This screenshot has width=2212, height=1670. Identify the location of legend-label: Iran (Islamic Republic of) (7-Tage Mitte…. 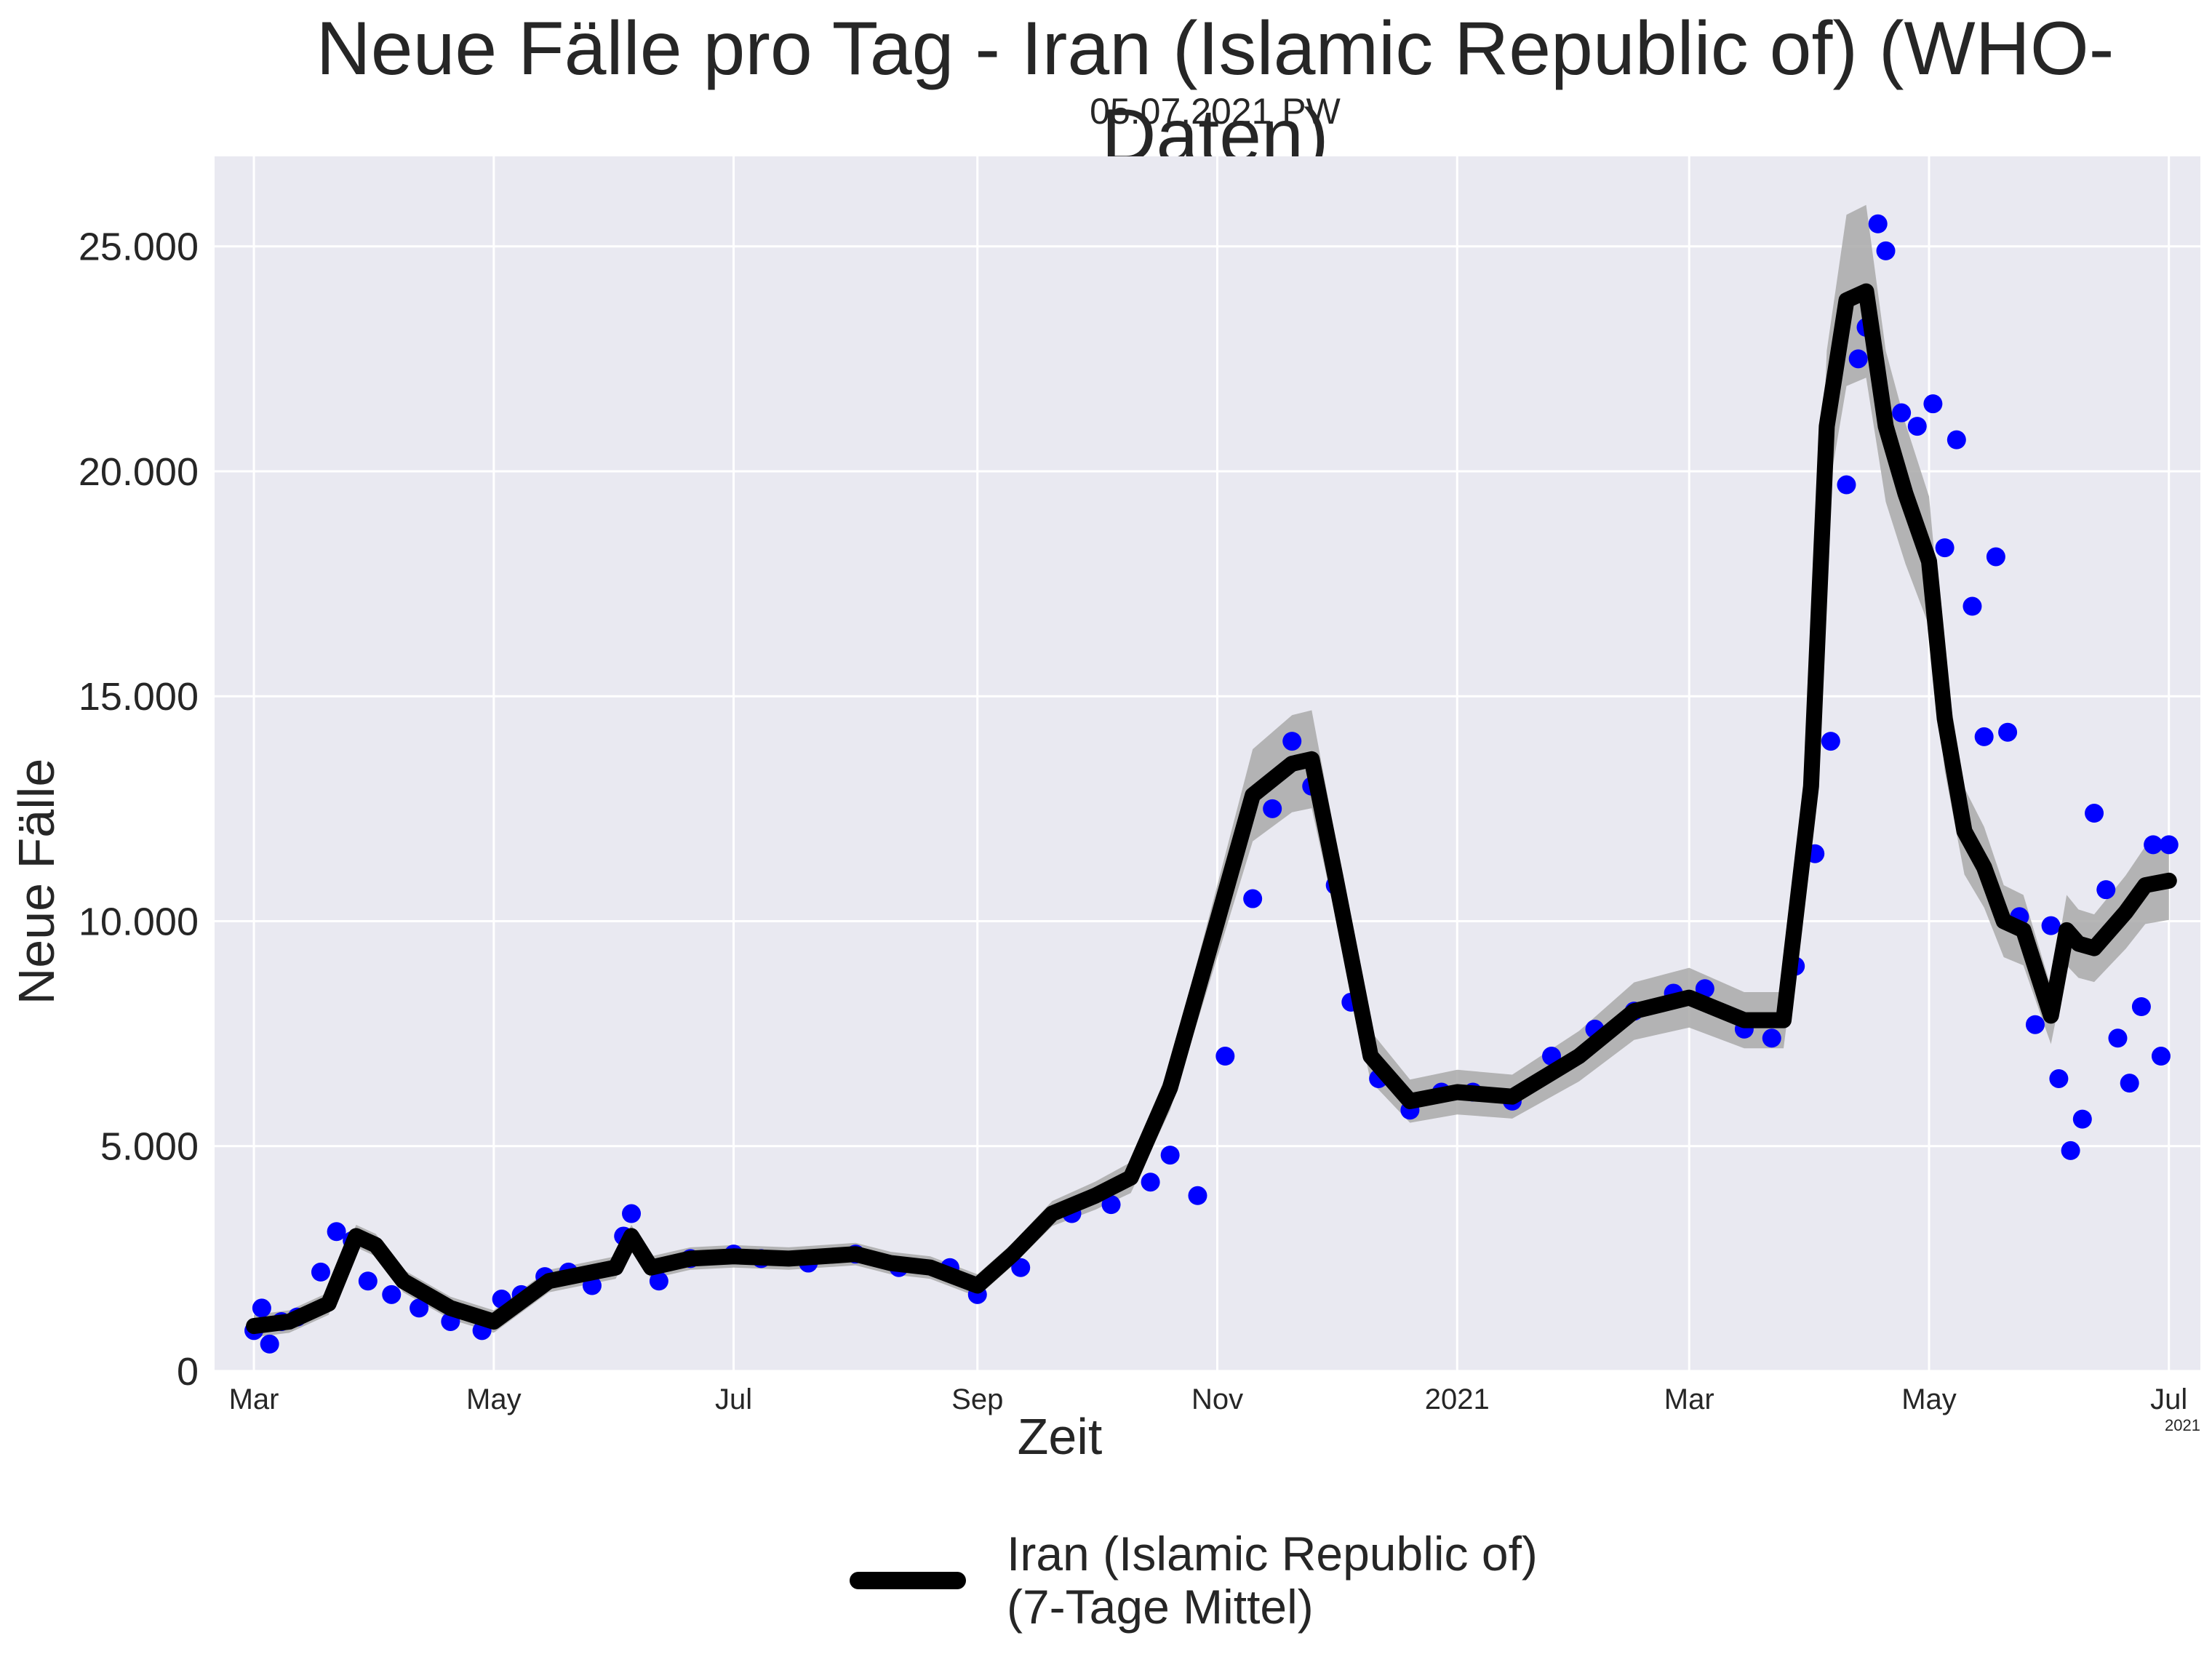
(1272, 1580).